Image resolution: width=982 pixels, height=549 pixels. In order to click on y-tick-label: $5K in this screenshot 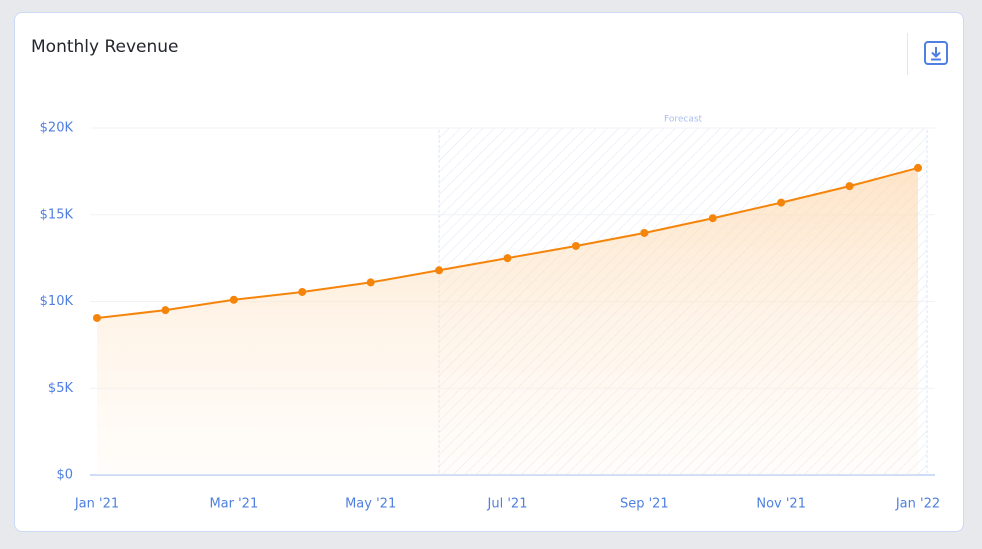, I will do `click(61, 388)`.